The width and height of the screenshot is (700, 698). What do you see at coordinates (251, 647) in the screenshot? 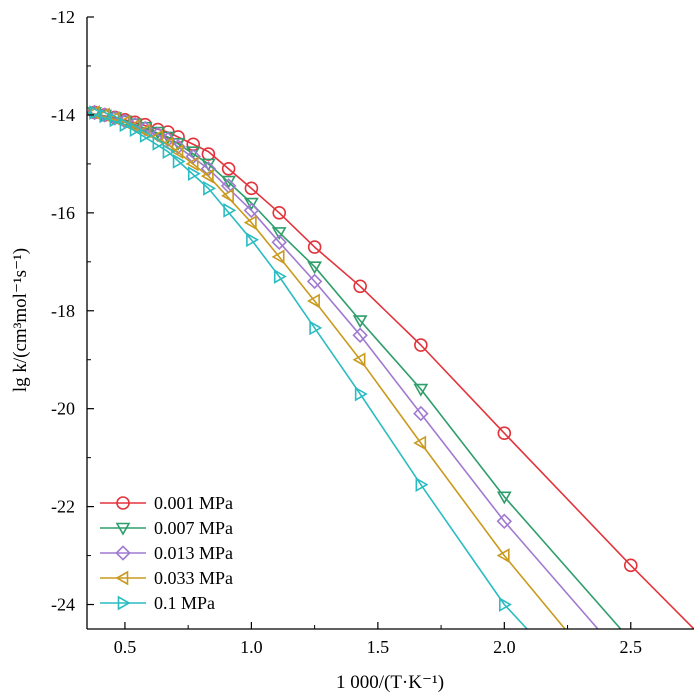
I see `x-tick-label: 1.0` at bounding box center [251, 647].